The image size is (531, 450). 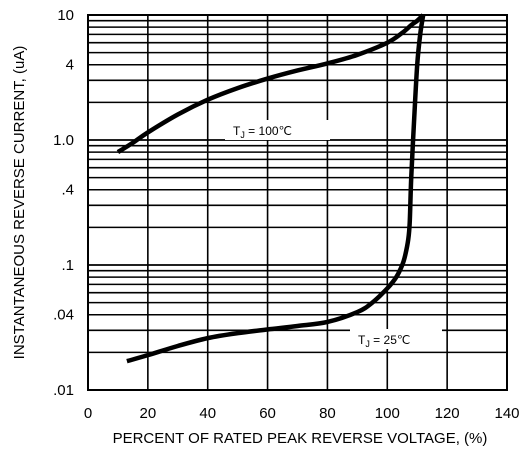 I want to click on x-tick-label: 100, so click(x=387, y=413).